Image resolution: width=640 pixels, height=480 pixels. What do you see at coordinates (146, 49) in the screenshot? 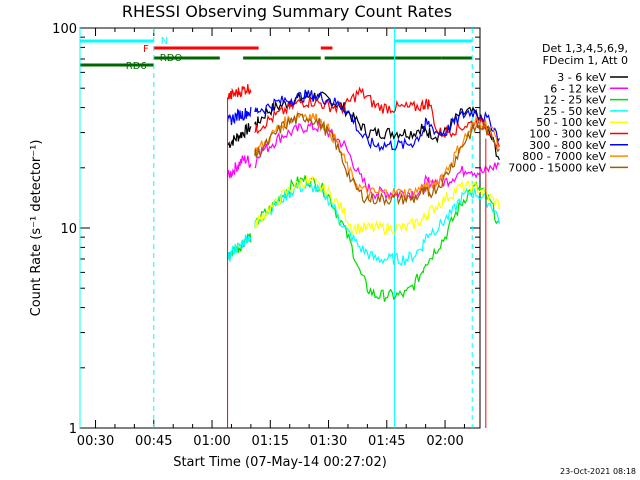
I see `flag-label-f: F` at bounding box center [146, 49].